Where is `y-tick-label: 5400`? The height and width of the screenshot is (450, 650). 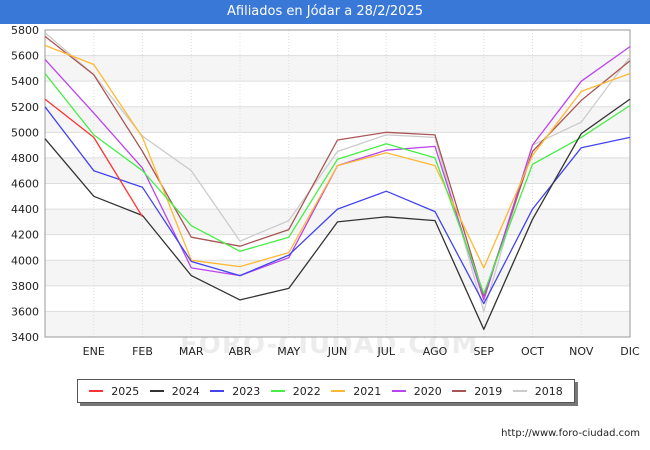
y-tick-label: 5400 is located at coordinates (25, 81).